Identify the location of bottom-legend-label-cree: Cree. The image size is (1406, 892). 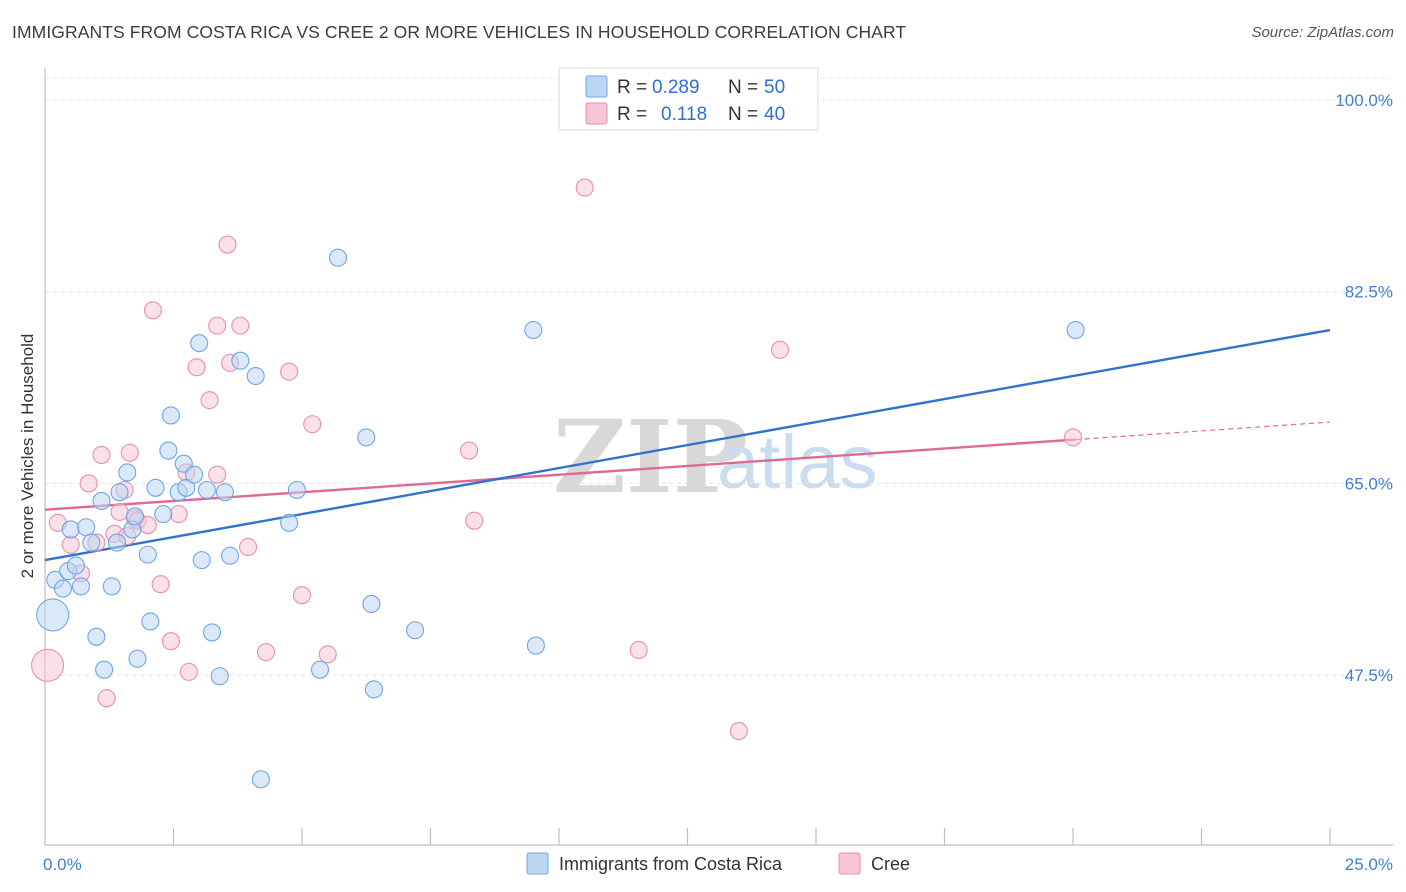
(890, 864).